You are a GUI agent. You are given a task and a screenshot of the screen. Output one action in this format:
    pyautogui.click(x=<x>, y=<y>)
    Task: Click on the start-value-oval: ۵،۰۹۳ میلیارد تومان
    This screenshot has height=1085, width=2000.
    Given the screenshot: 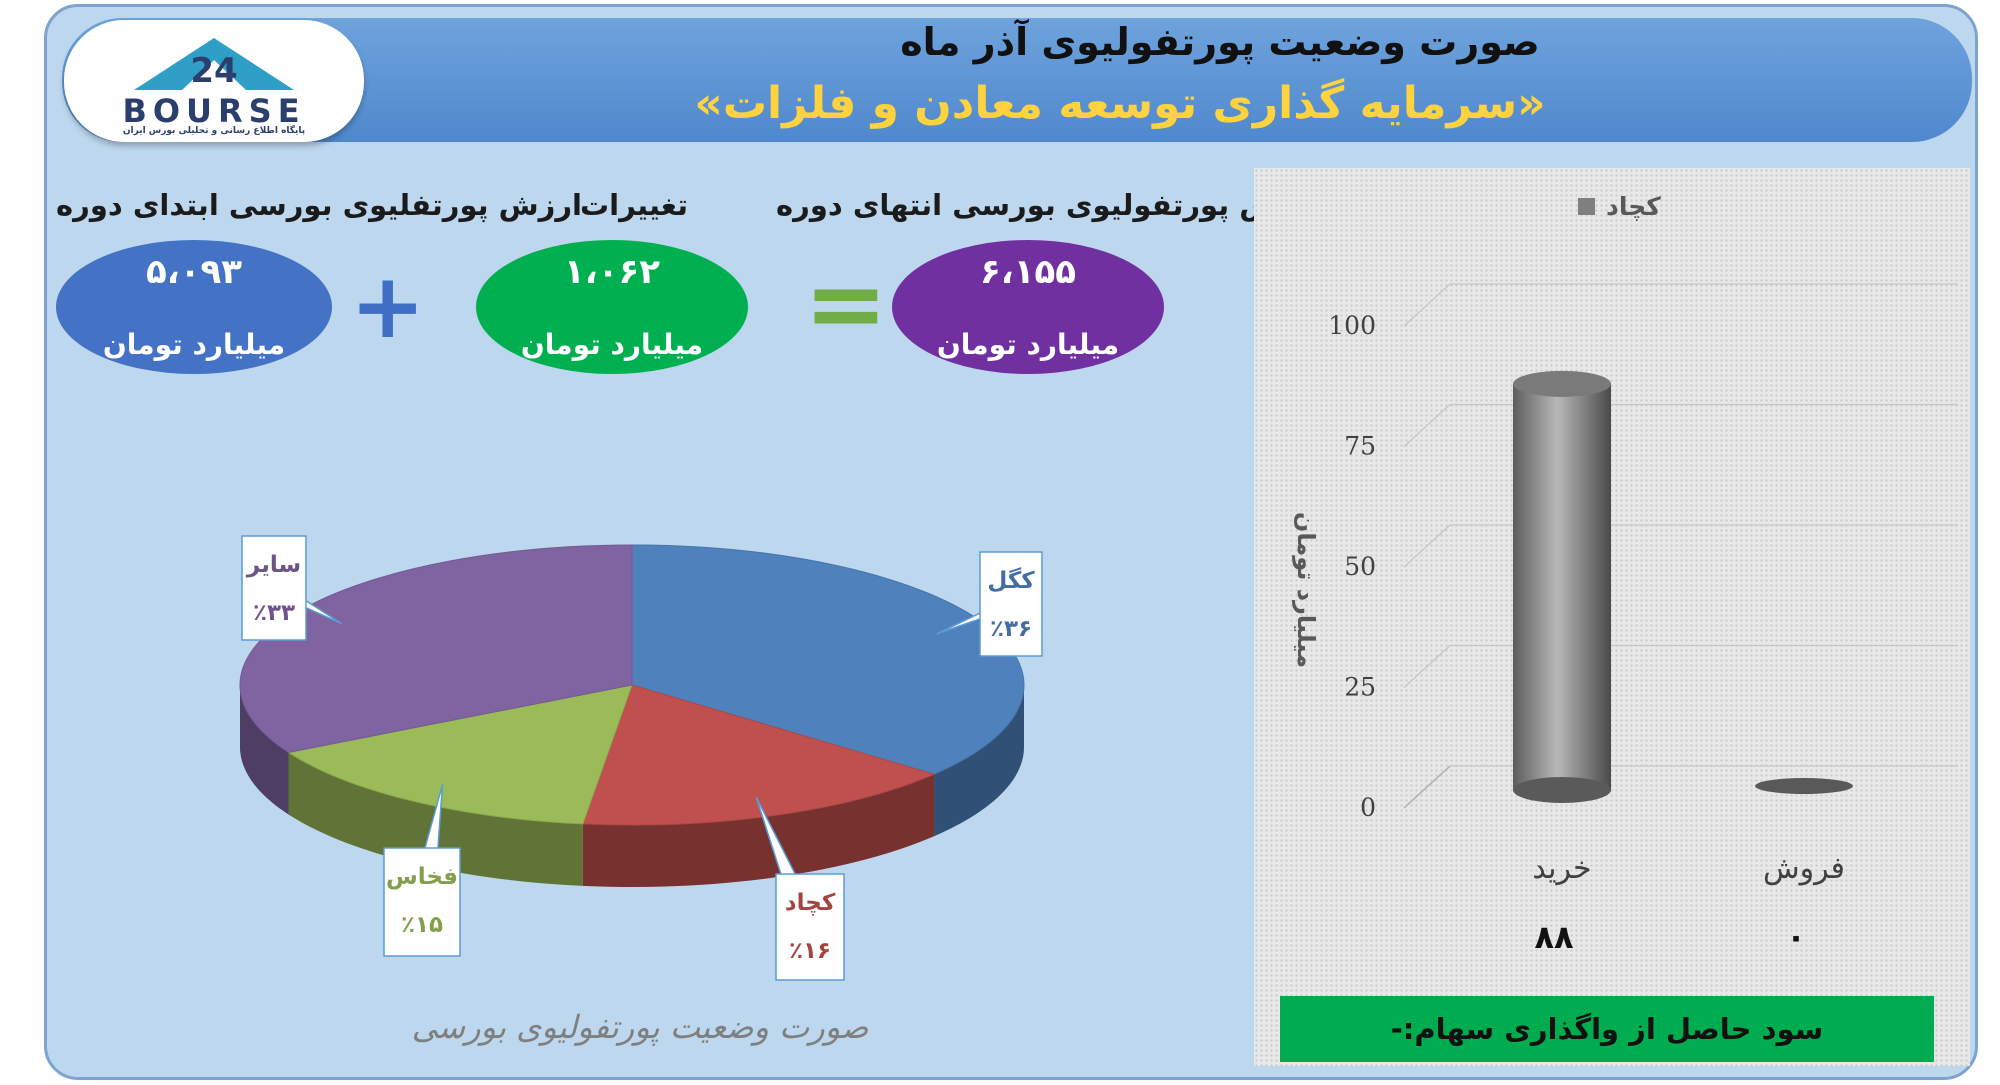 What is the action you would take?
    pyautogui.click(x=194, y=307)
    